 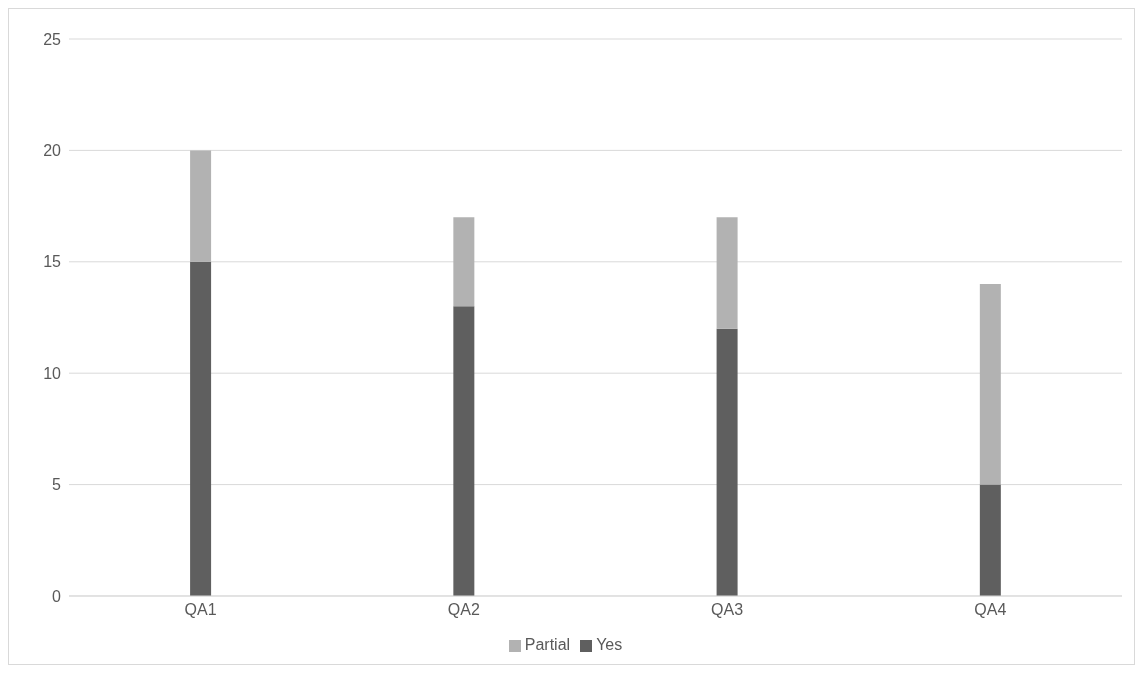 I want to click on x-tick-label: QA3, so click(x=727, y=610).